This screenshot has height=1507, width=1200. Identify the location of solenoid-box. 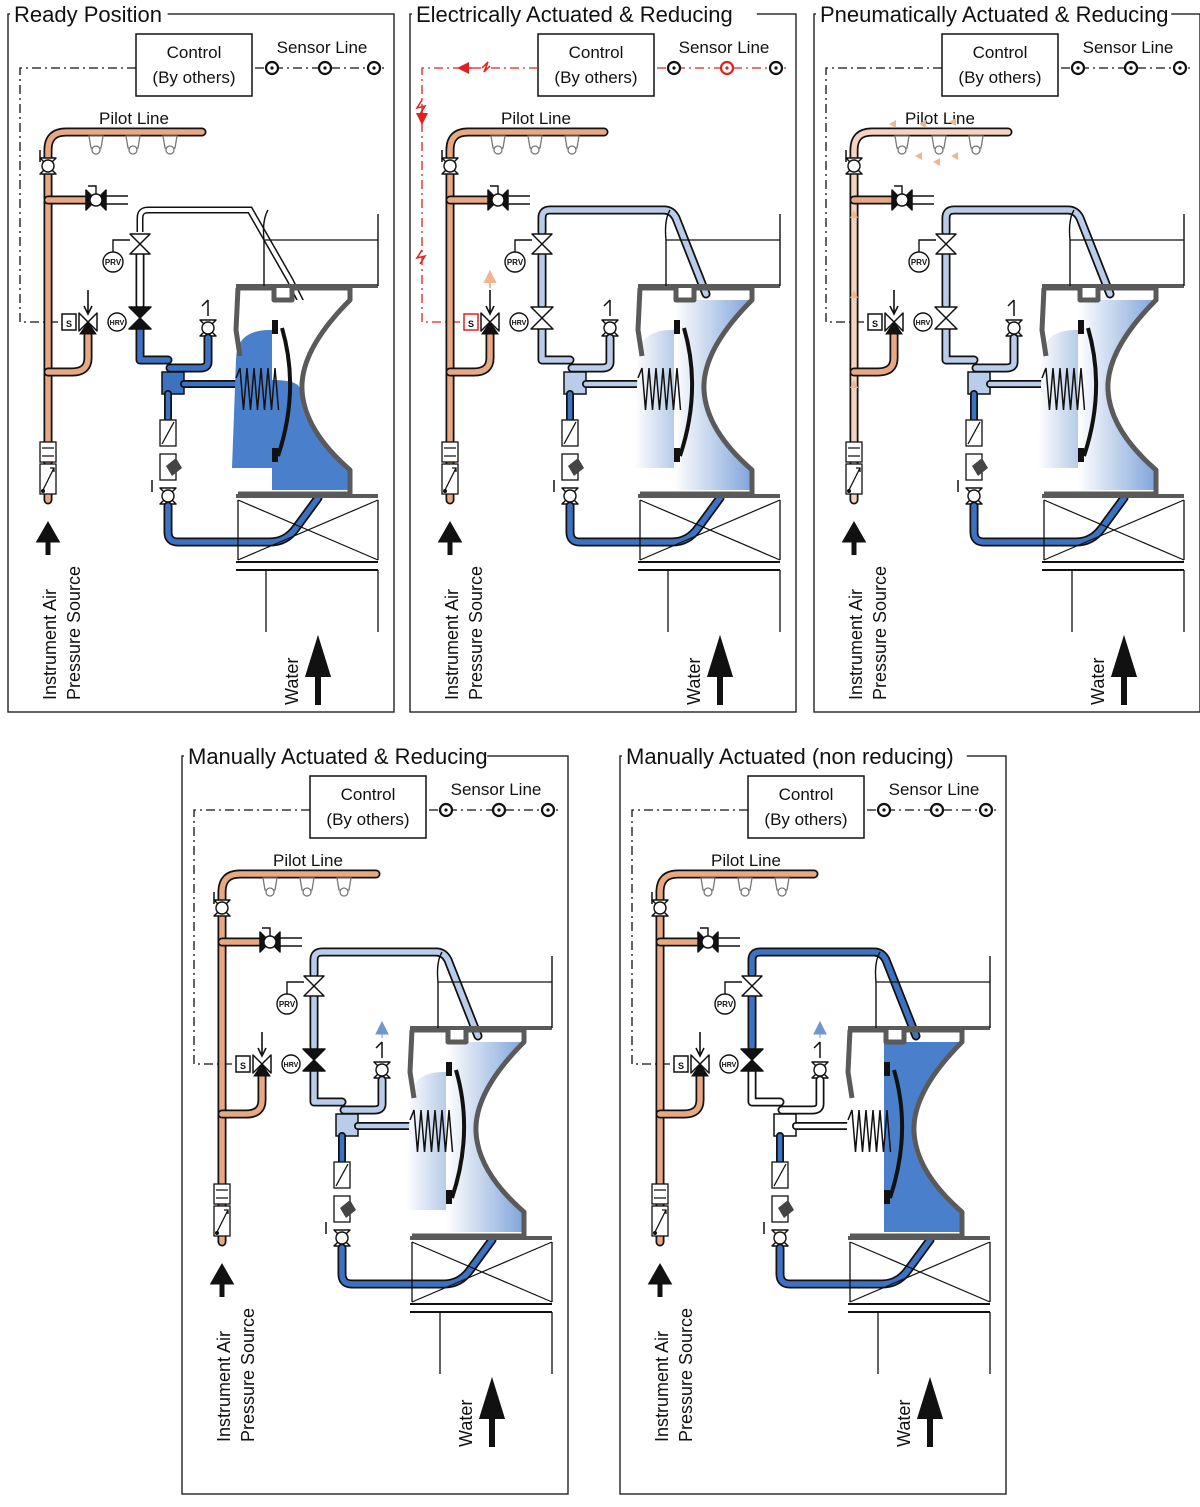
(471, 322).